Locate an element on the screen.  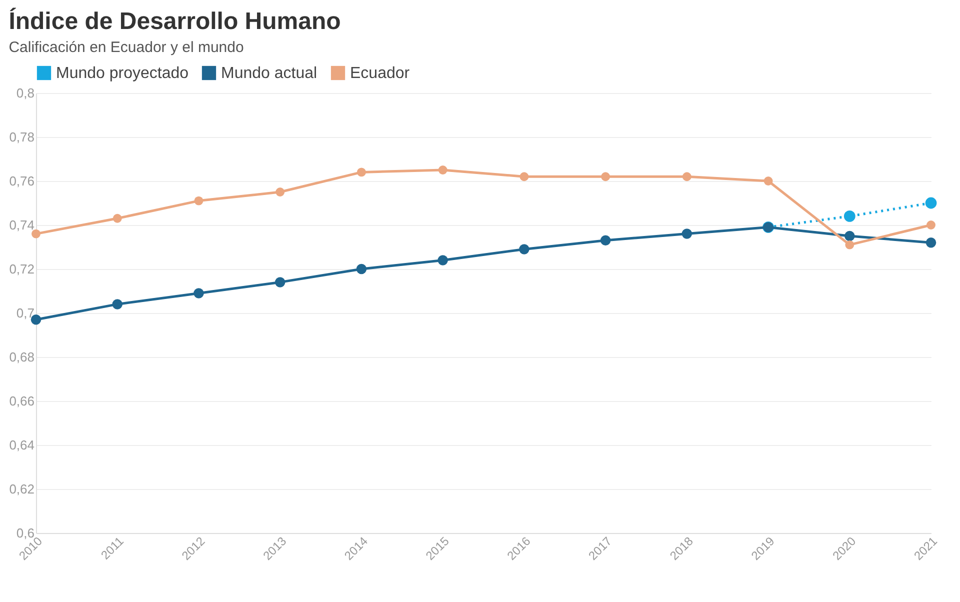
legend-label: Mundo proyectado is located at coordinates (122, 73).